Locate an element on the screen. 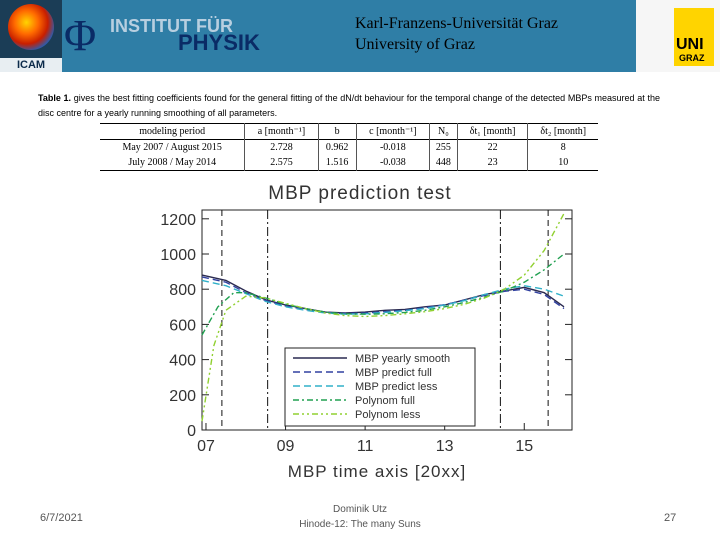 The height and width of the screenshot is (540, 720). caption-label: Table 1. is located at coordinates (55, 98).